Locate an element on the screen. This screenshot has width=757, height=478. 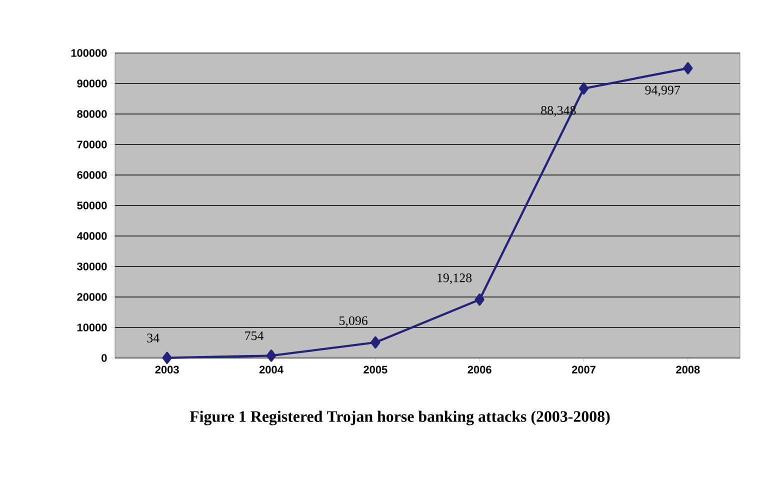
y-tick-label: 90000 is located at coordinates (92, 84).